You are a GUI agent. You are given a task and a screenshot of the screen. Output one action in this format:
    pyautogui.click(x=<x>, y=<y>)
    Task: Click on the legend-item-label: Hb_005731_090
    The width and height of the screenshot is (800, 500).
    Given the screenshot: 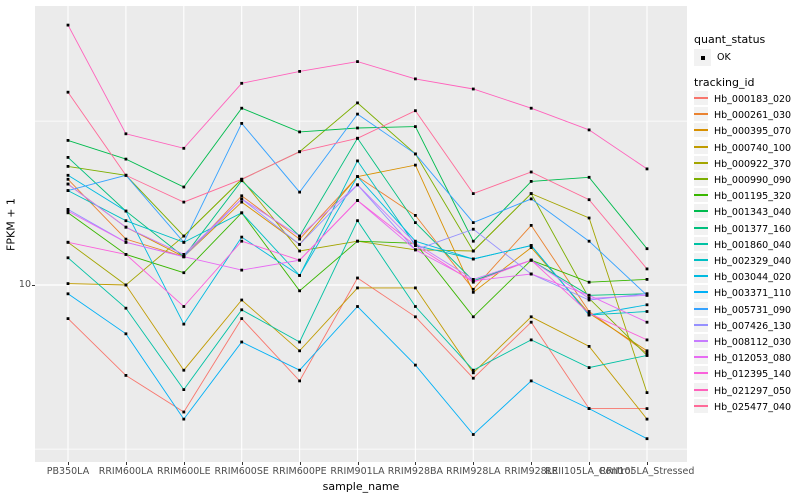 What is the action you would take?
    pyautogui.click(x=753, y=310)
    